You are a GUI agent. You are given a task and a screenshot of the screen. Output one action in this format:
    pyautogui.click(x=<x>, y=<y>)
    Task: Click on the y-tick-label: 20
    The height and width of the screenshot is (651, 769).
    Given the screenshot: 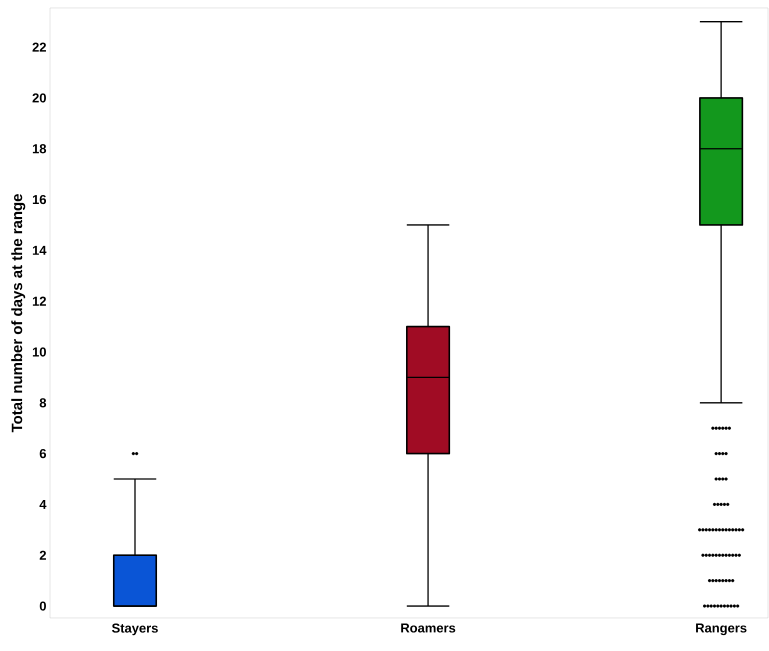 What is the action you would take?
    pyautogui.click(x=39, y=97)
    